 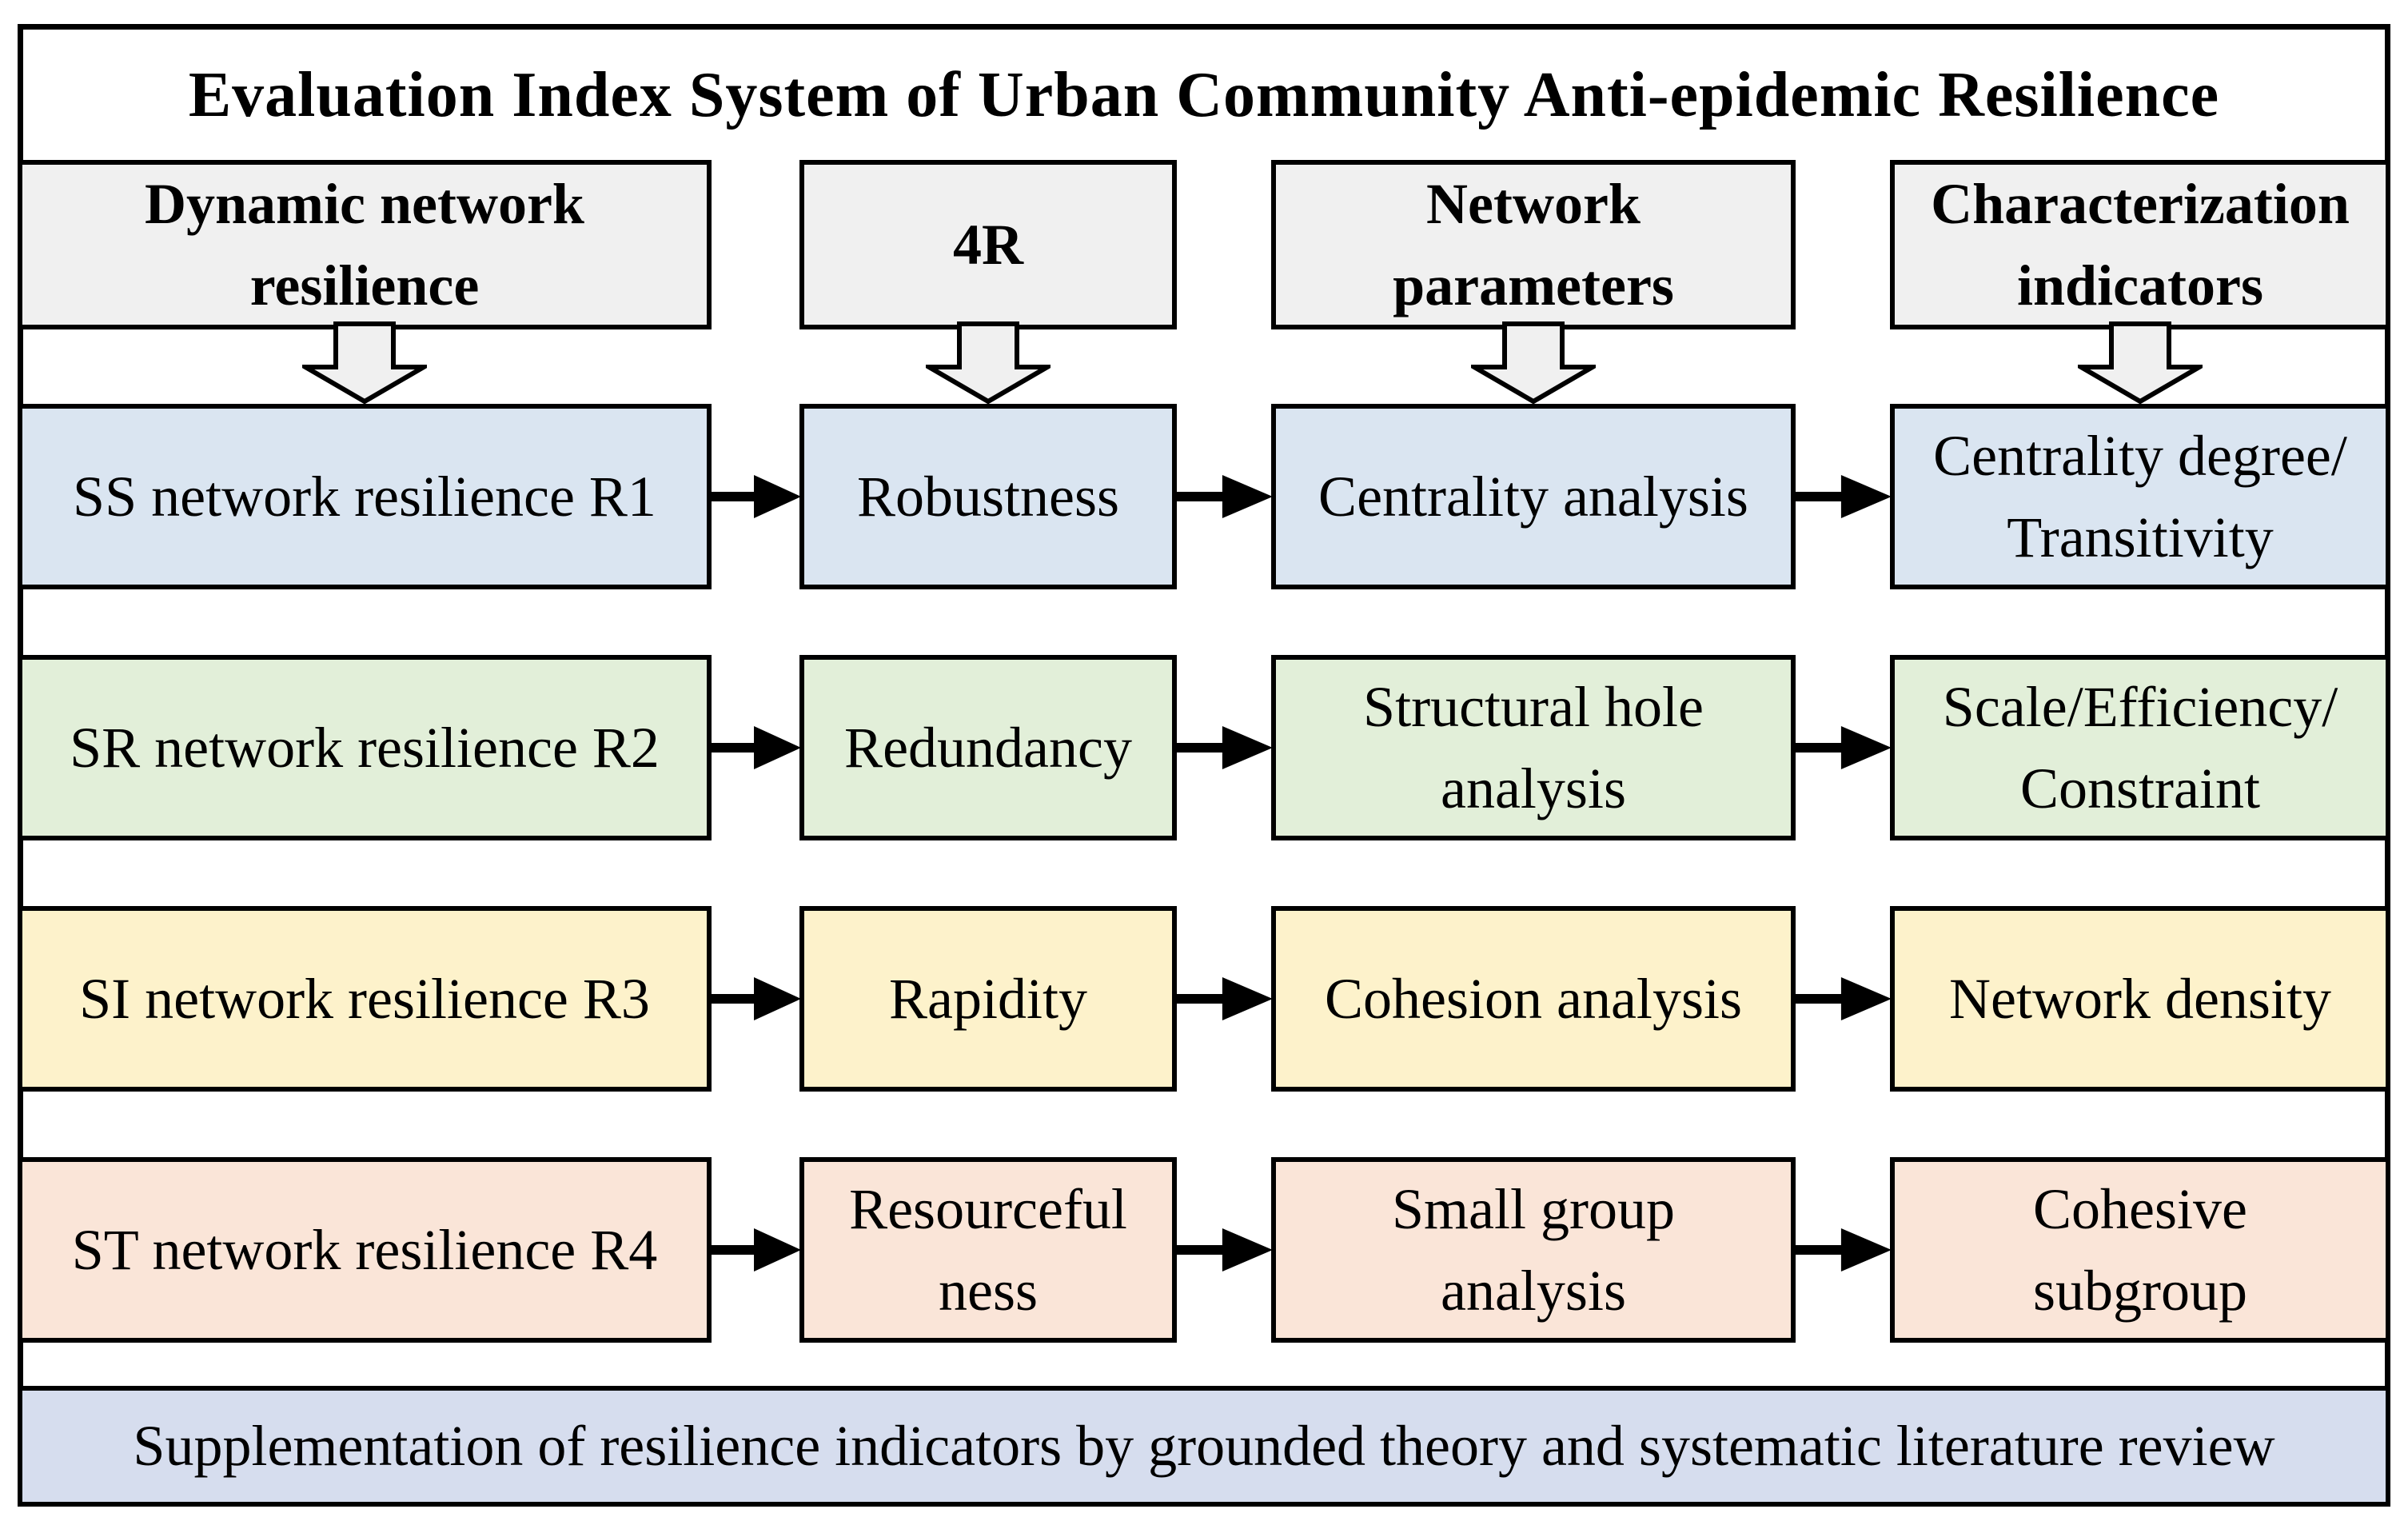 I want to click on header-network-parameters: Network parameters, so click(x=1533, y=245).